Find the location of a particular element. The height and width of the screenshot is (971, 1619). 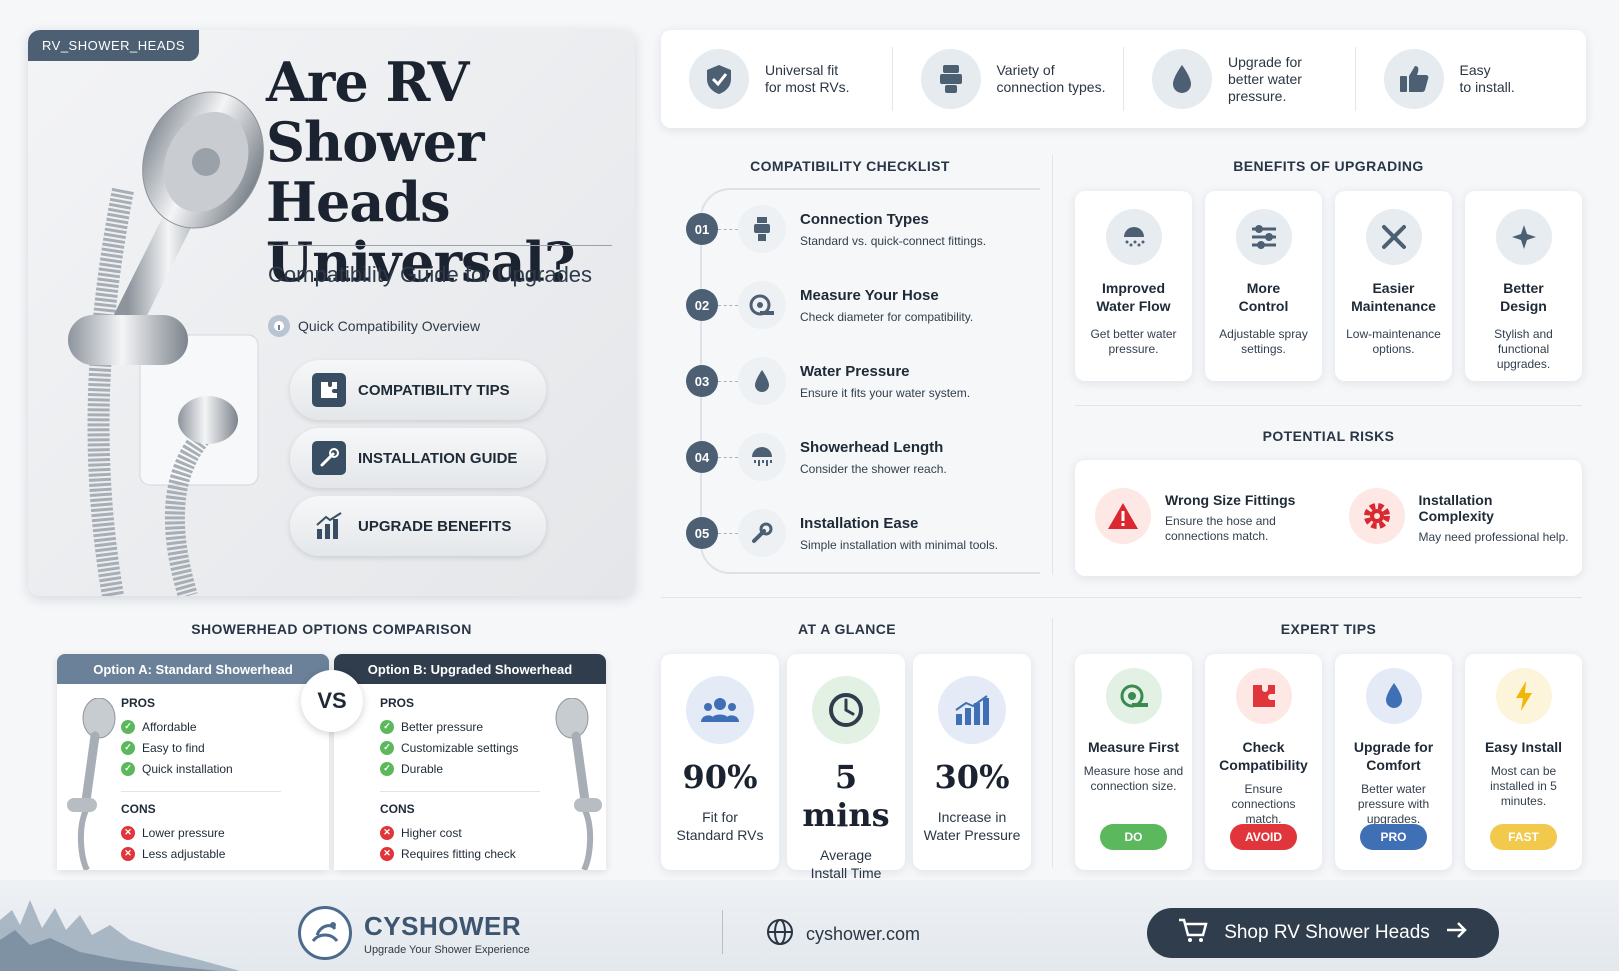

button-label: COMPATIBILITY TIPS is located at coordinates (434, 390).